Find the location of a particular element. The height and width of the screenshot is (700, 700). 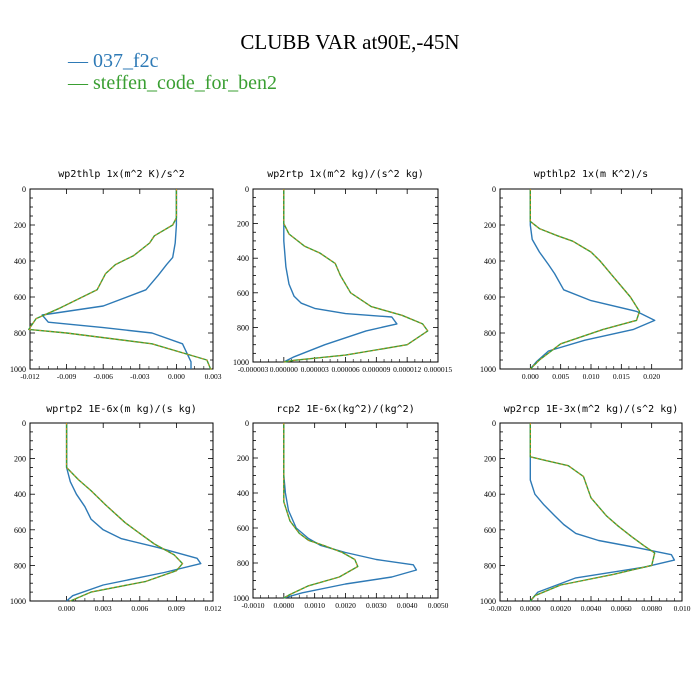

x-tick-label: -0.003 is located at coordinates (140, 376).